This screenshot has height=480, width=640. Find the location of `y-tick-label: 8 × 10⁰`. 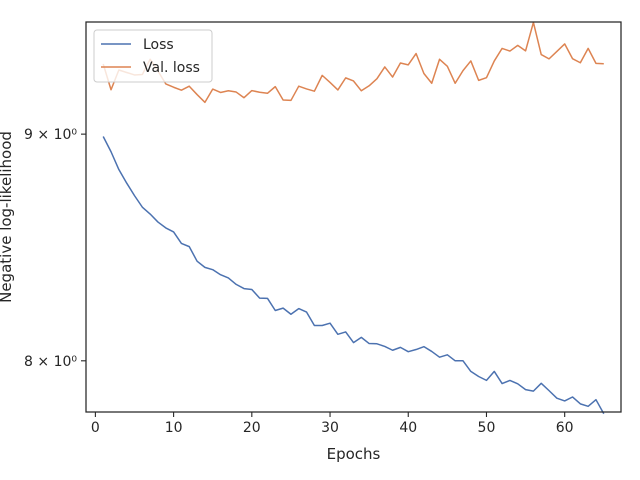

y-tick-label: 8 × 10⁰ is located at coordinates (50, 362).